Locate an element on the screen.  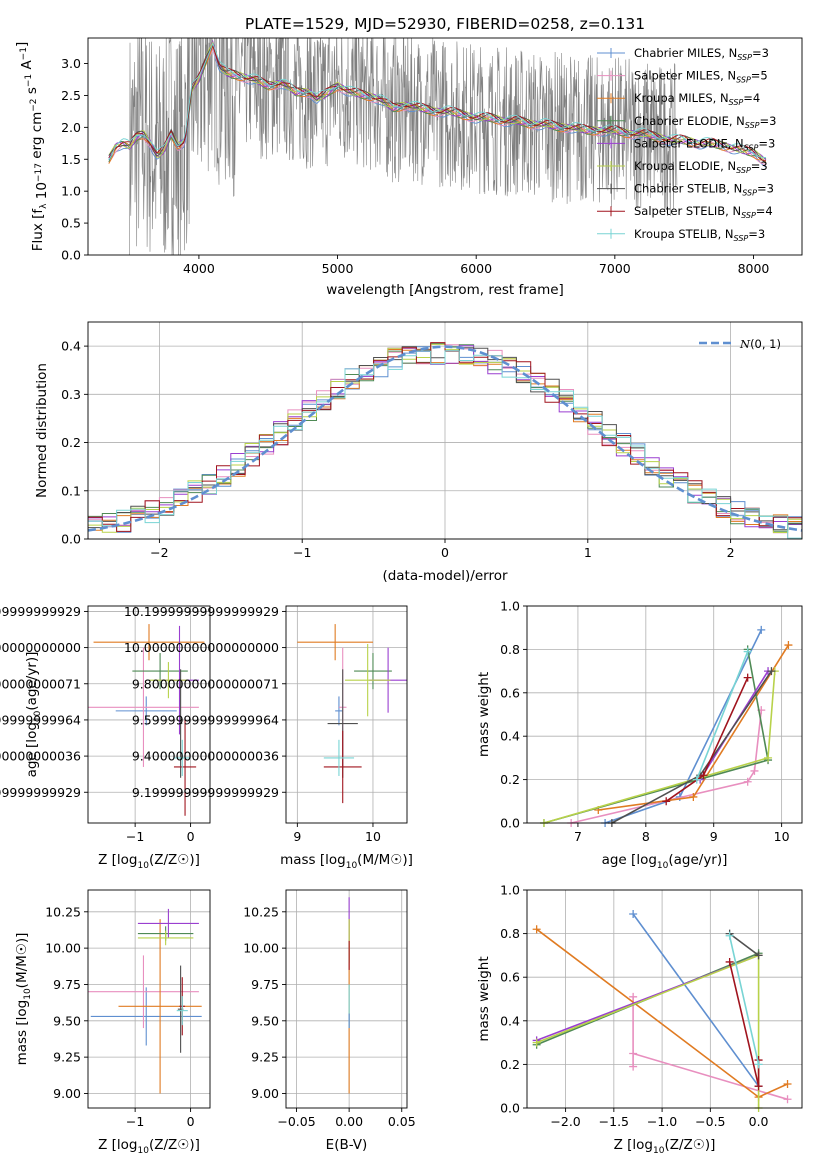
legend-label: Kroupa STELIB, NSSP=3 is located at coordinates (699, 235).